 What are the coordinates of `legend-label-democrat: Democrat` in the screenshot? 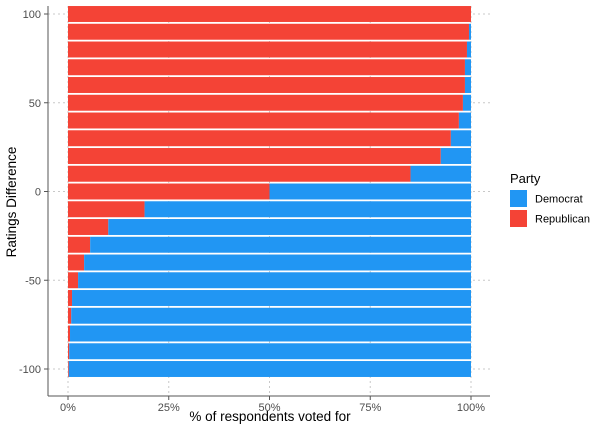 It's located at (559, 200).